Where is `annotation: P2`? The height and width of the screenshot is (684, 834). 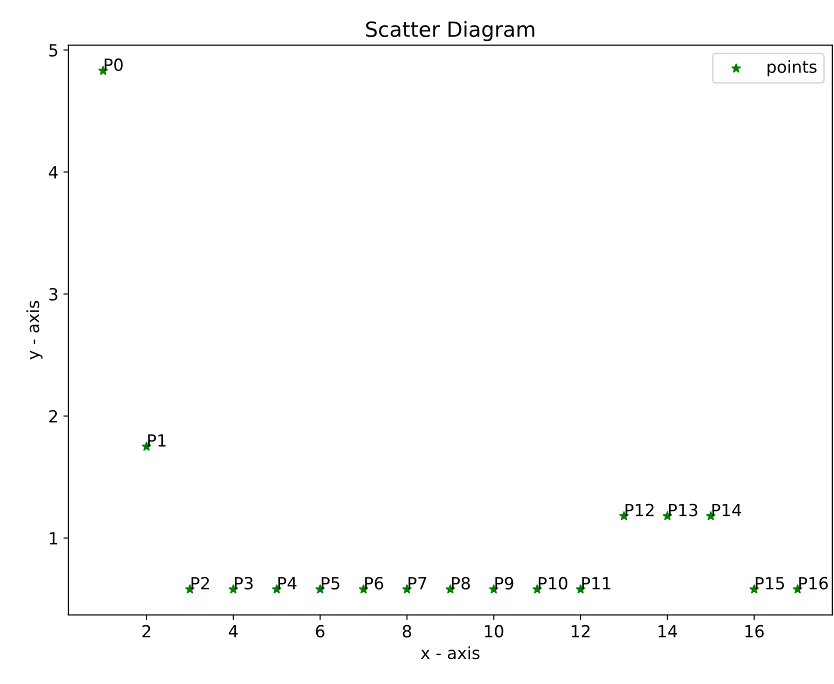
annotation: P2 is located at coordinates (200, 583).